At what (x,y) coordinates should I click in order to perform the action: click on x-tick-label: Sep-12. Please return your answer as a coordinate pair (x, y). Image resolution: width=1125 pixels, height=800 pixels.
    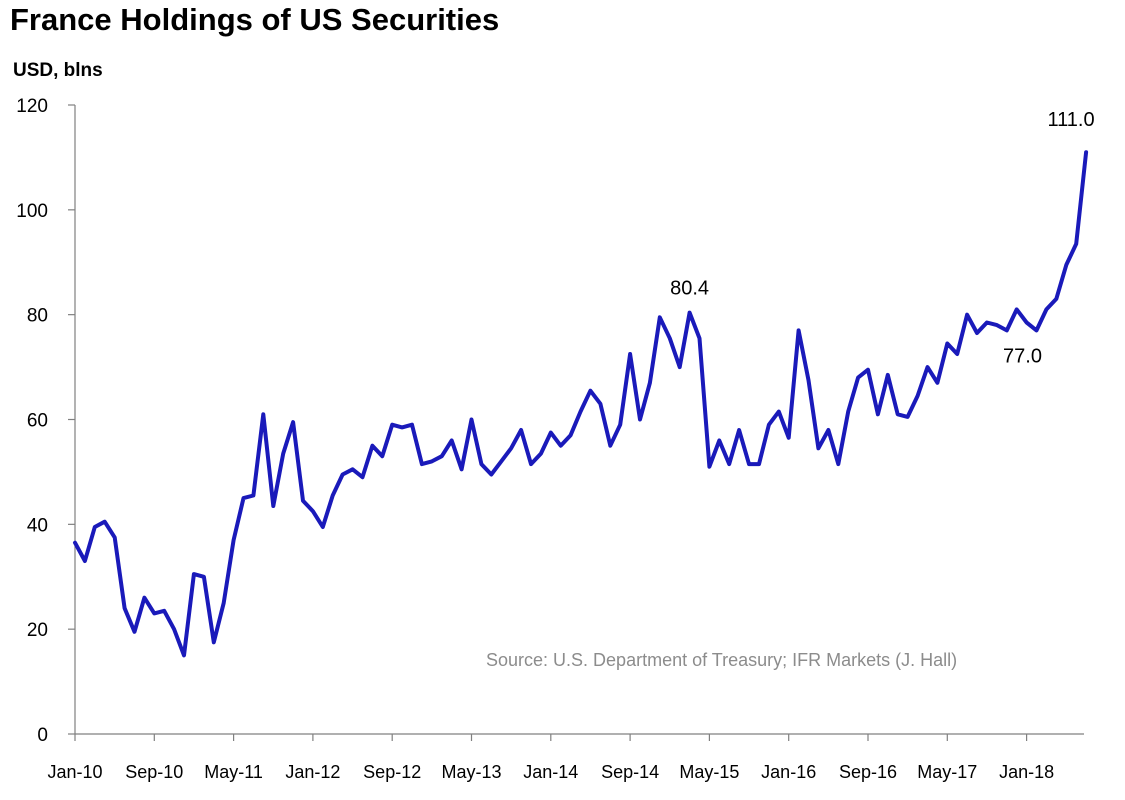
    Looking at the image, I should click on (392, 772).